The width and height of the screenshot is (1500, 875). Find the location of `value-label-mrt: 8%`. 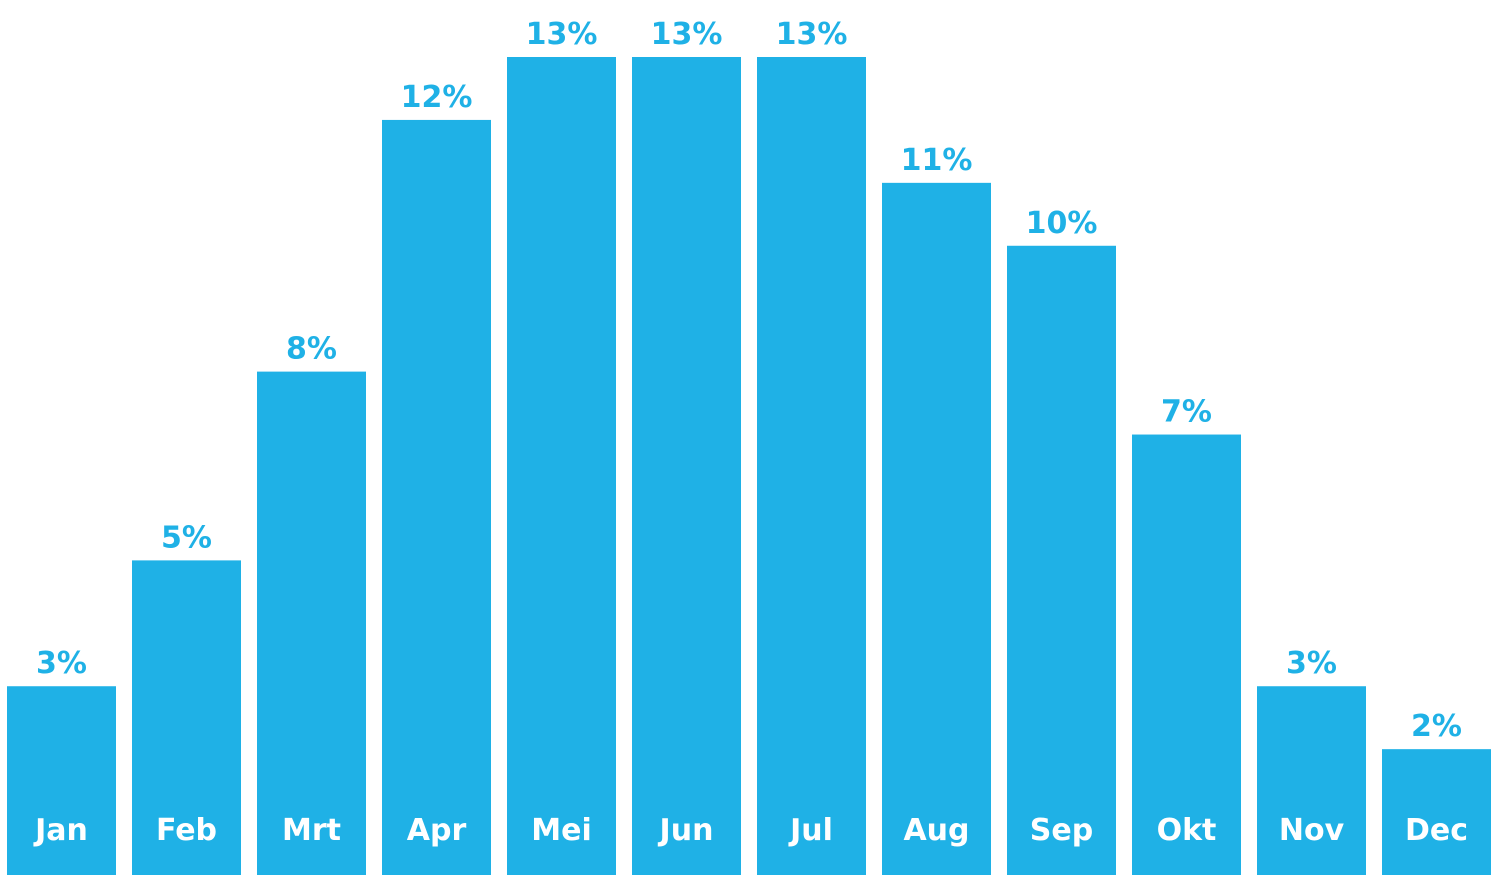

value-label-mrt: 8% is located at coordinates (311, 349).